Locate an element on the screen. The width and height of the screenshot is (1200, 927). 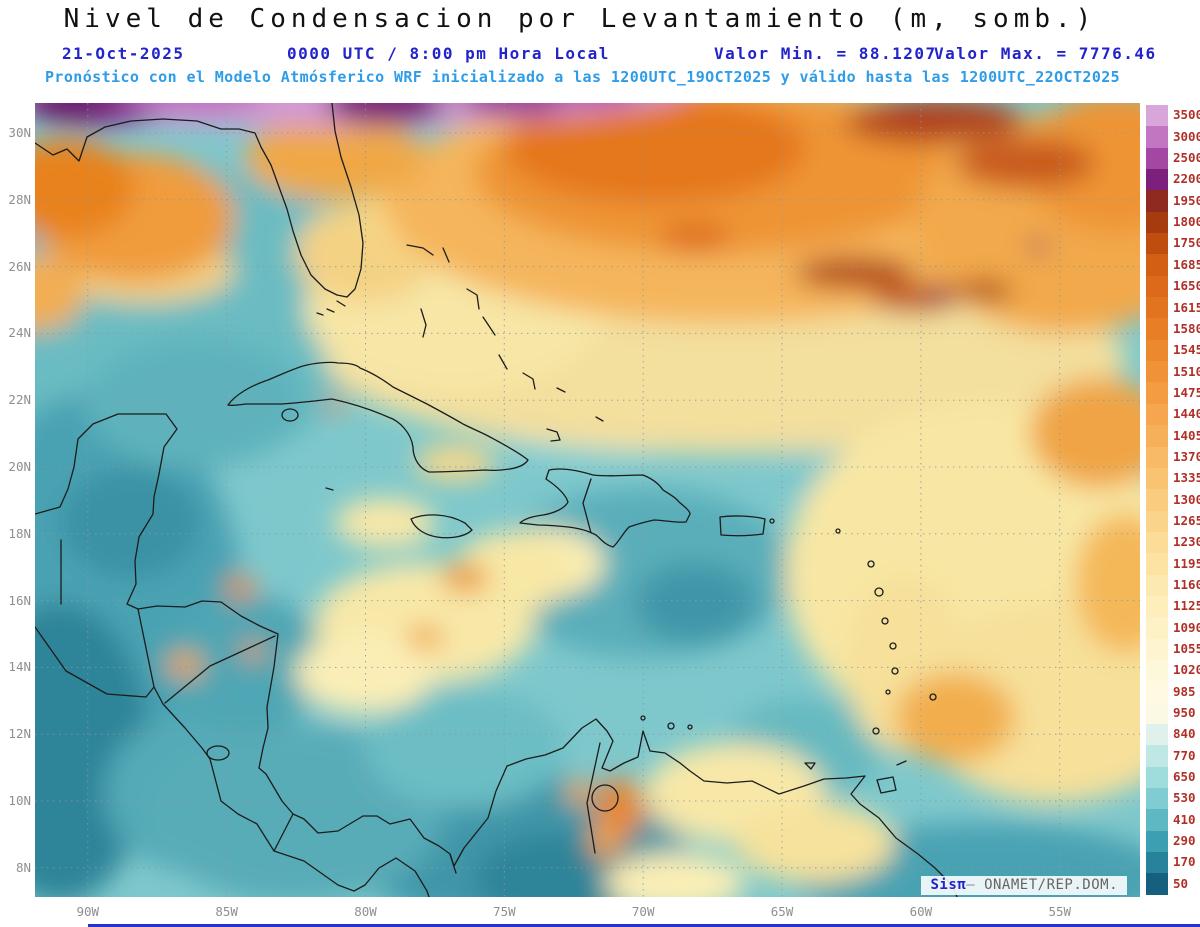
colorbar-value: 1405 is located at coordinates (1186, 435).